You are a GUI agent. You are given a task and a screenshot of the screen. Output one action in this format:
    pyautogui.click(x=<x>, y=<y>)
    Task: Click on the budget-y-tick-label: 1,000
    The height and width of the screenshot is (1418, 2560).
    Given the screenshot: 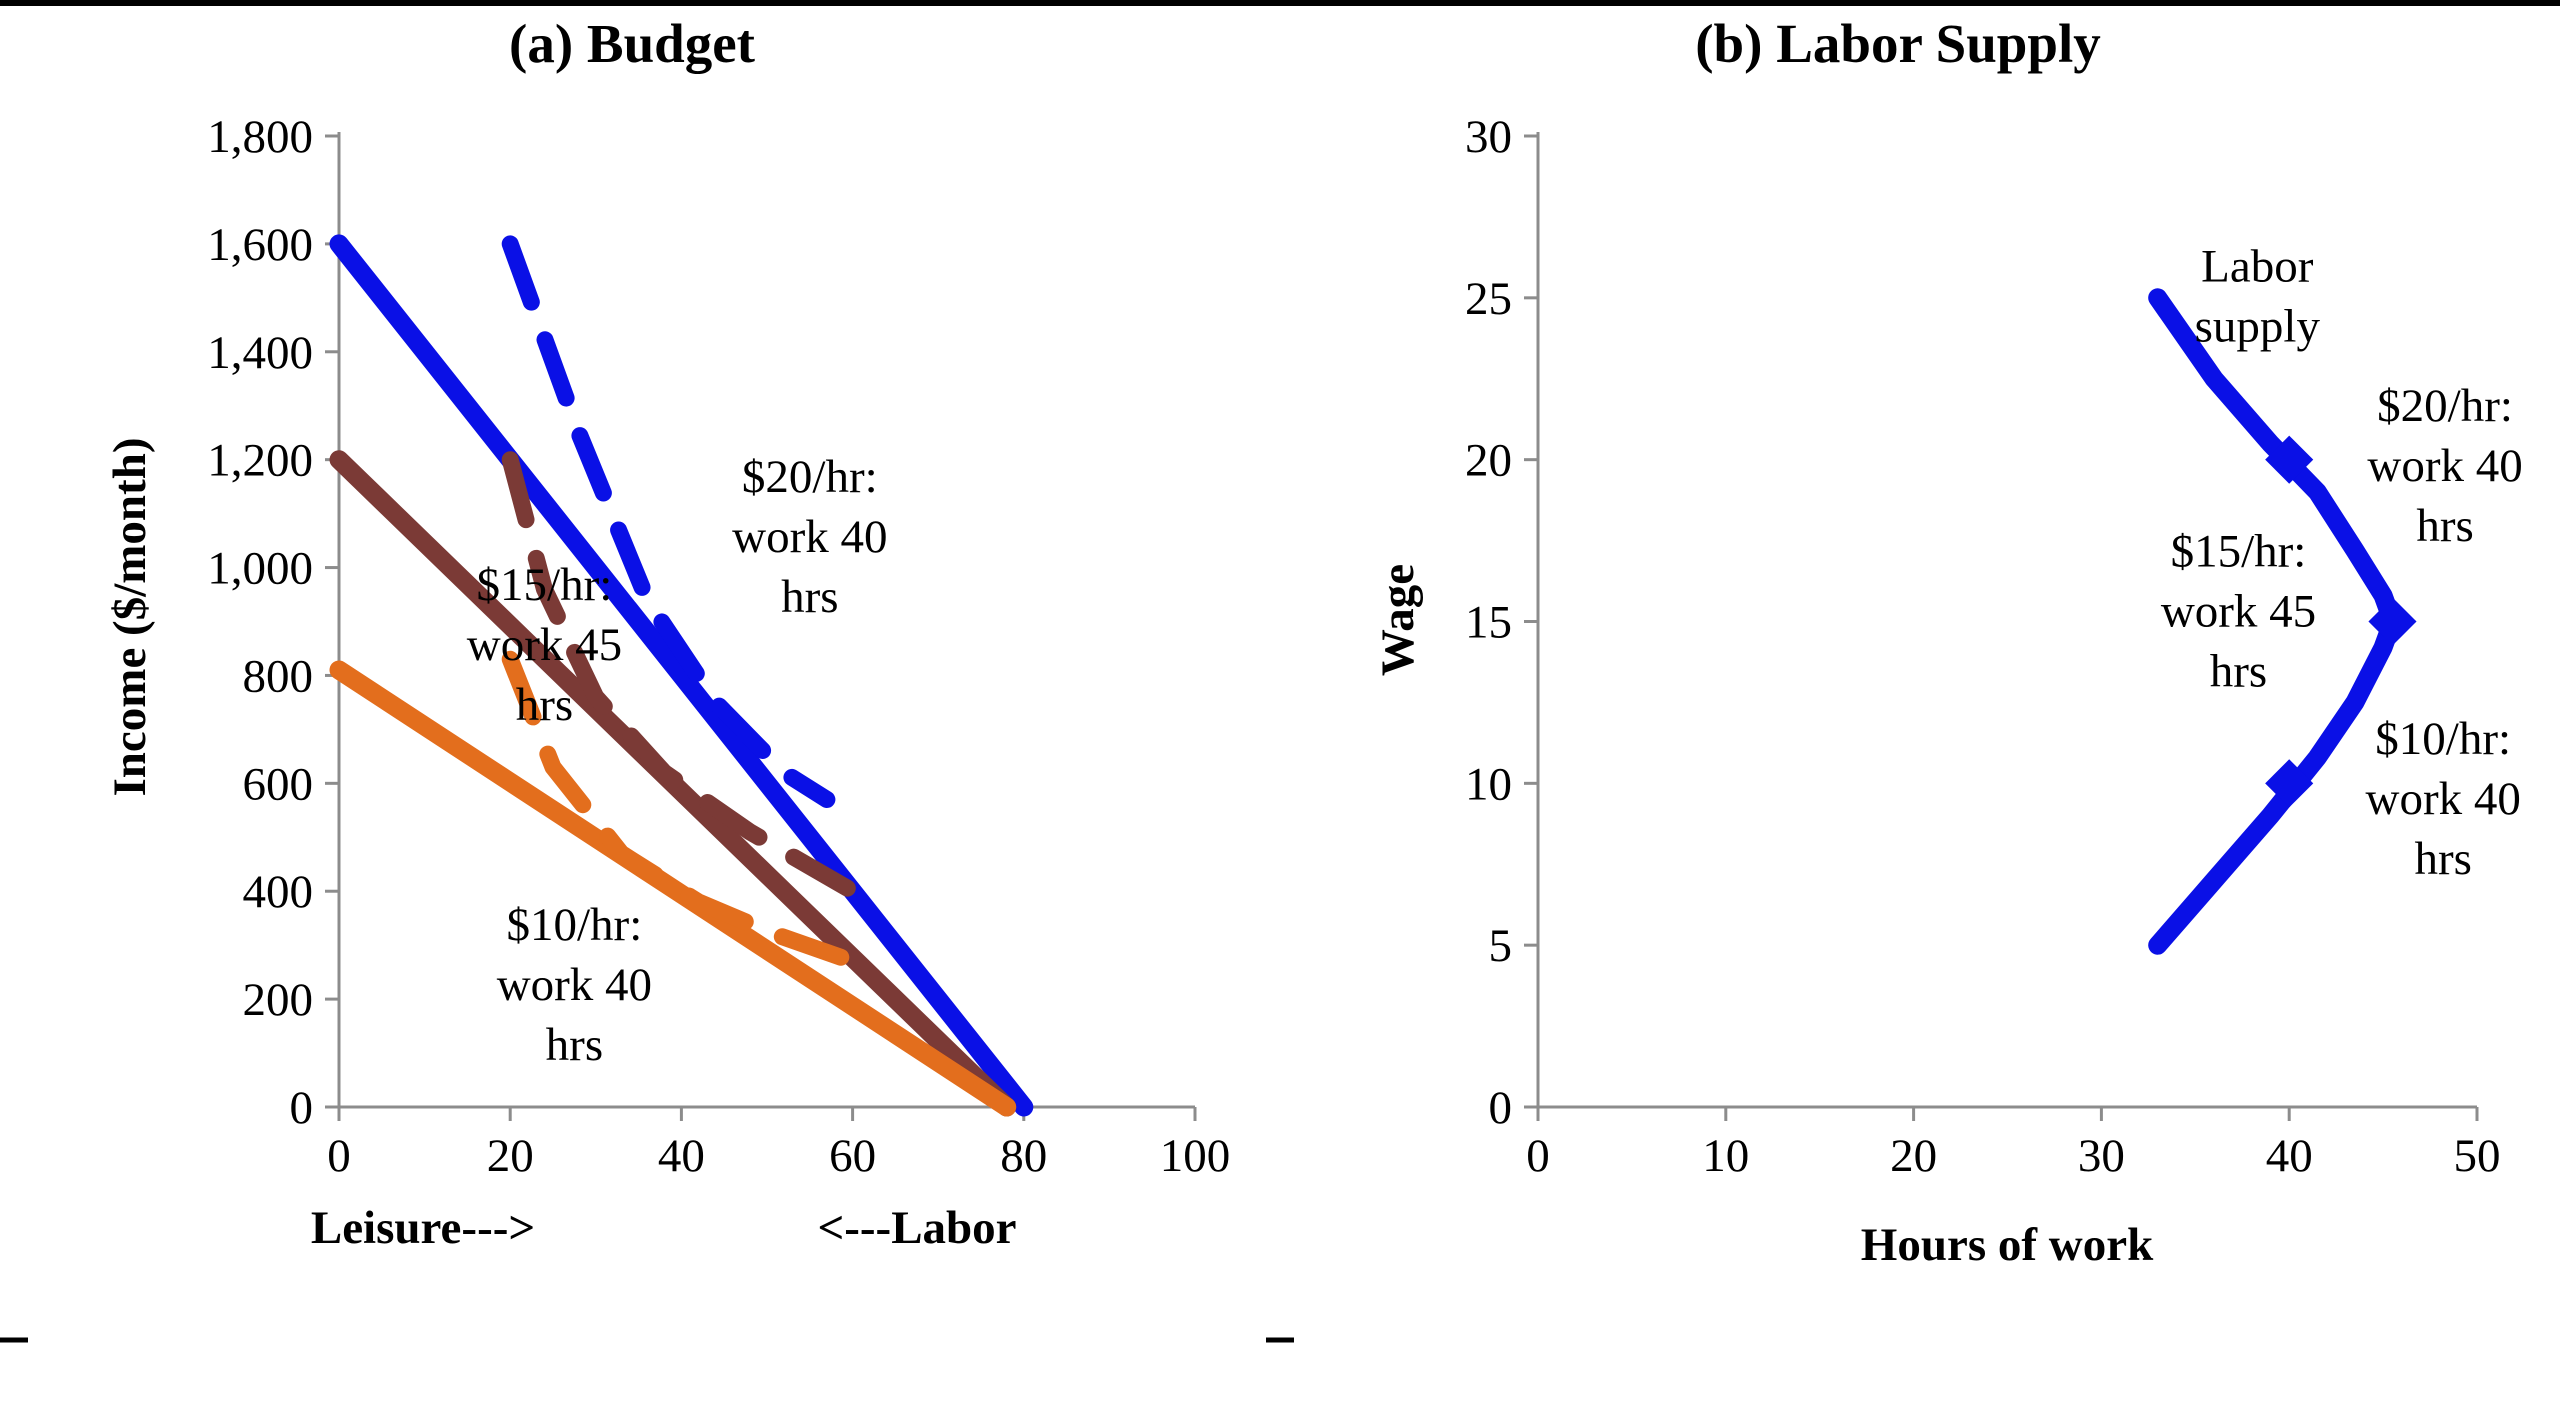 What is the action you would take?
    pyautogui.click(x=260, y=569)
    